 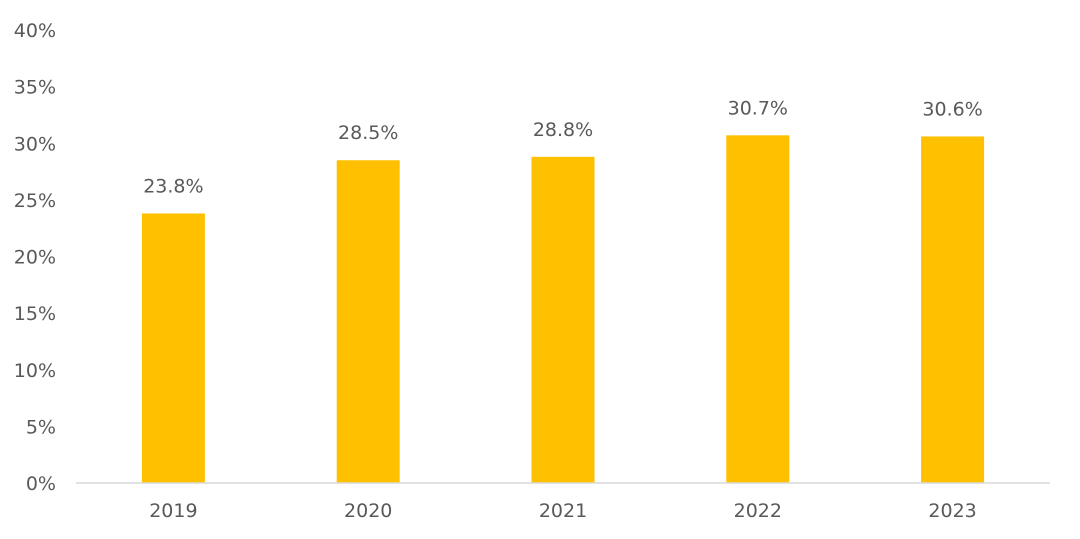 What do you see at coordinates (35, 31) in the screenshot?
I see `y-tick-label: 40%` at bounding box center [35, 31].